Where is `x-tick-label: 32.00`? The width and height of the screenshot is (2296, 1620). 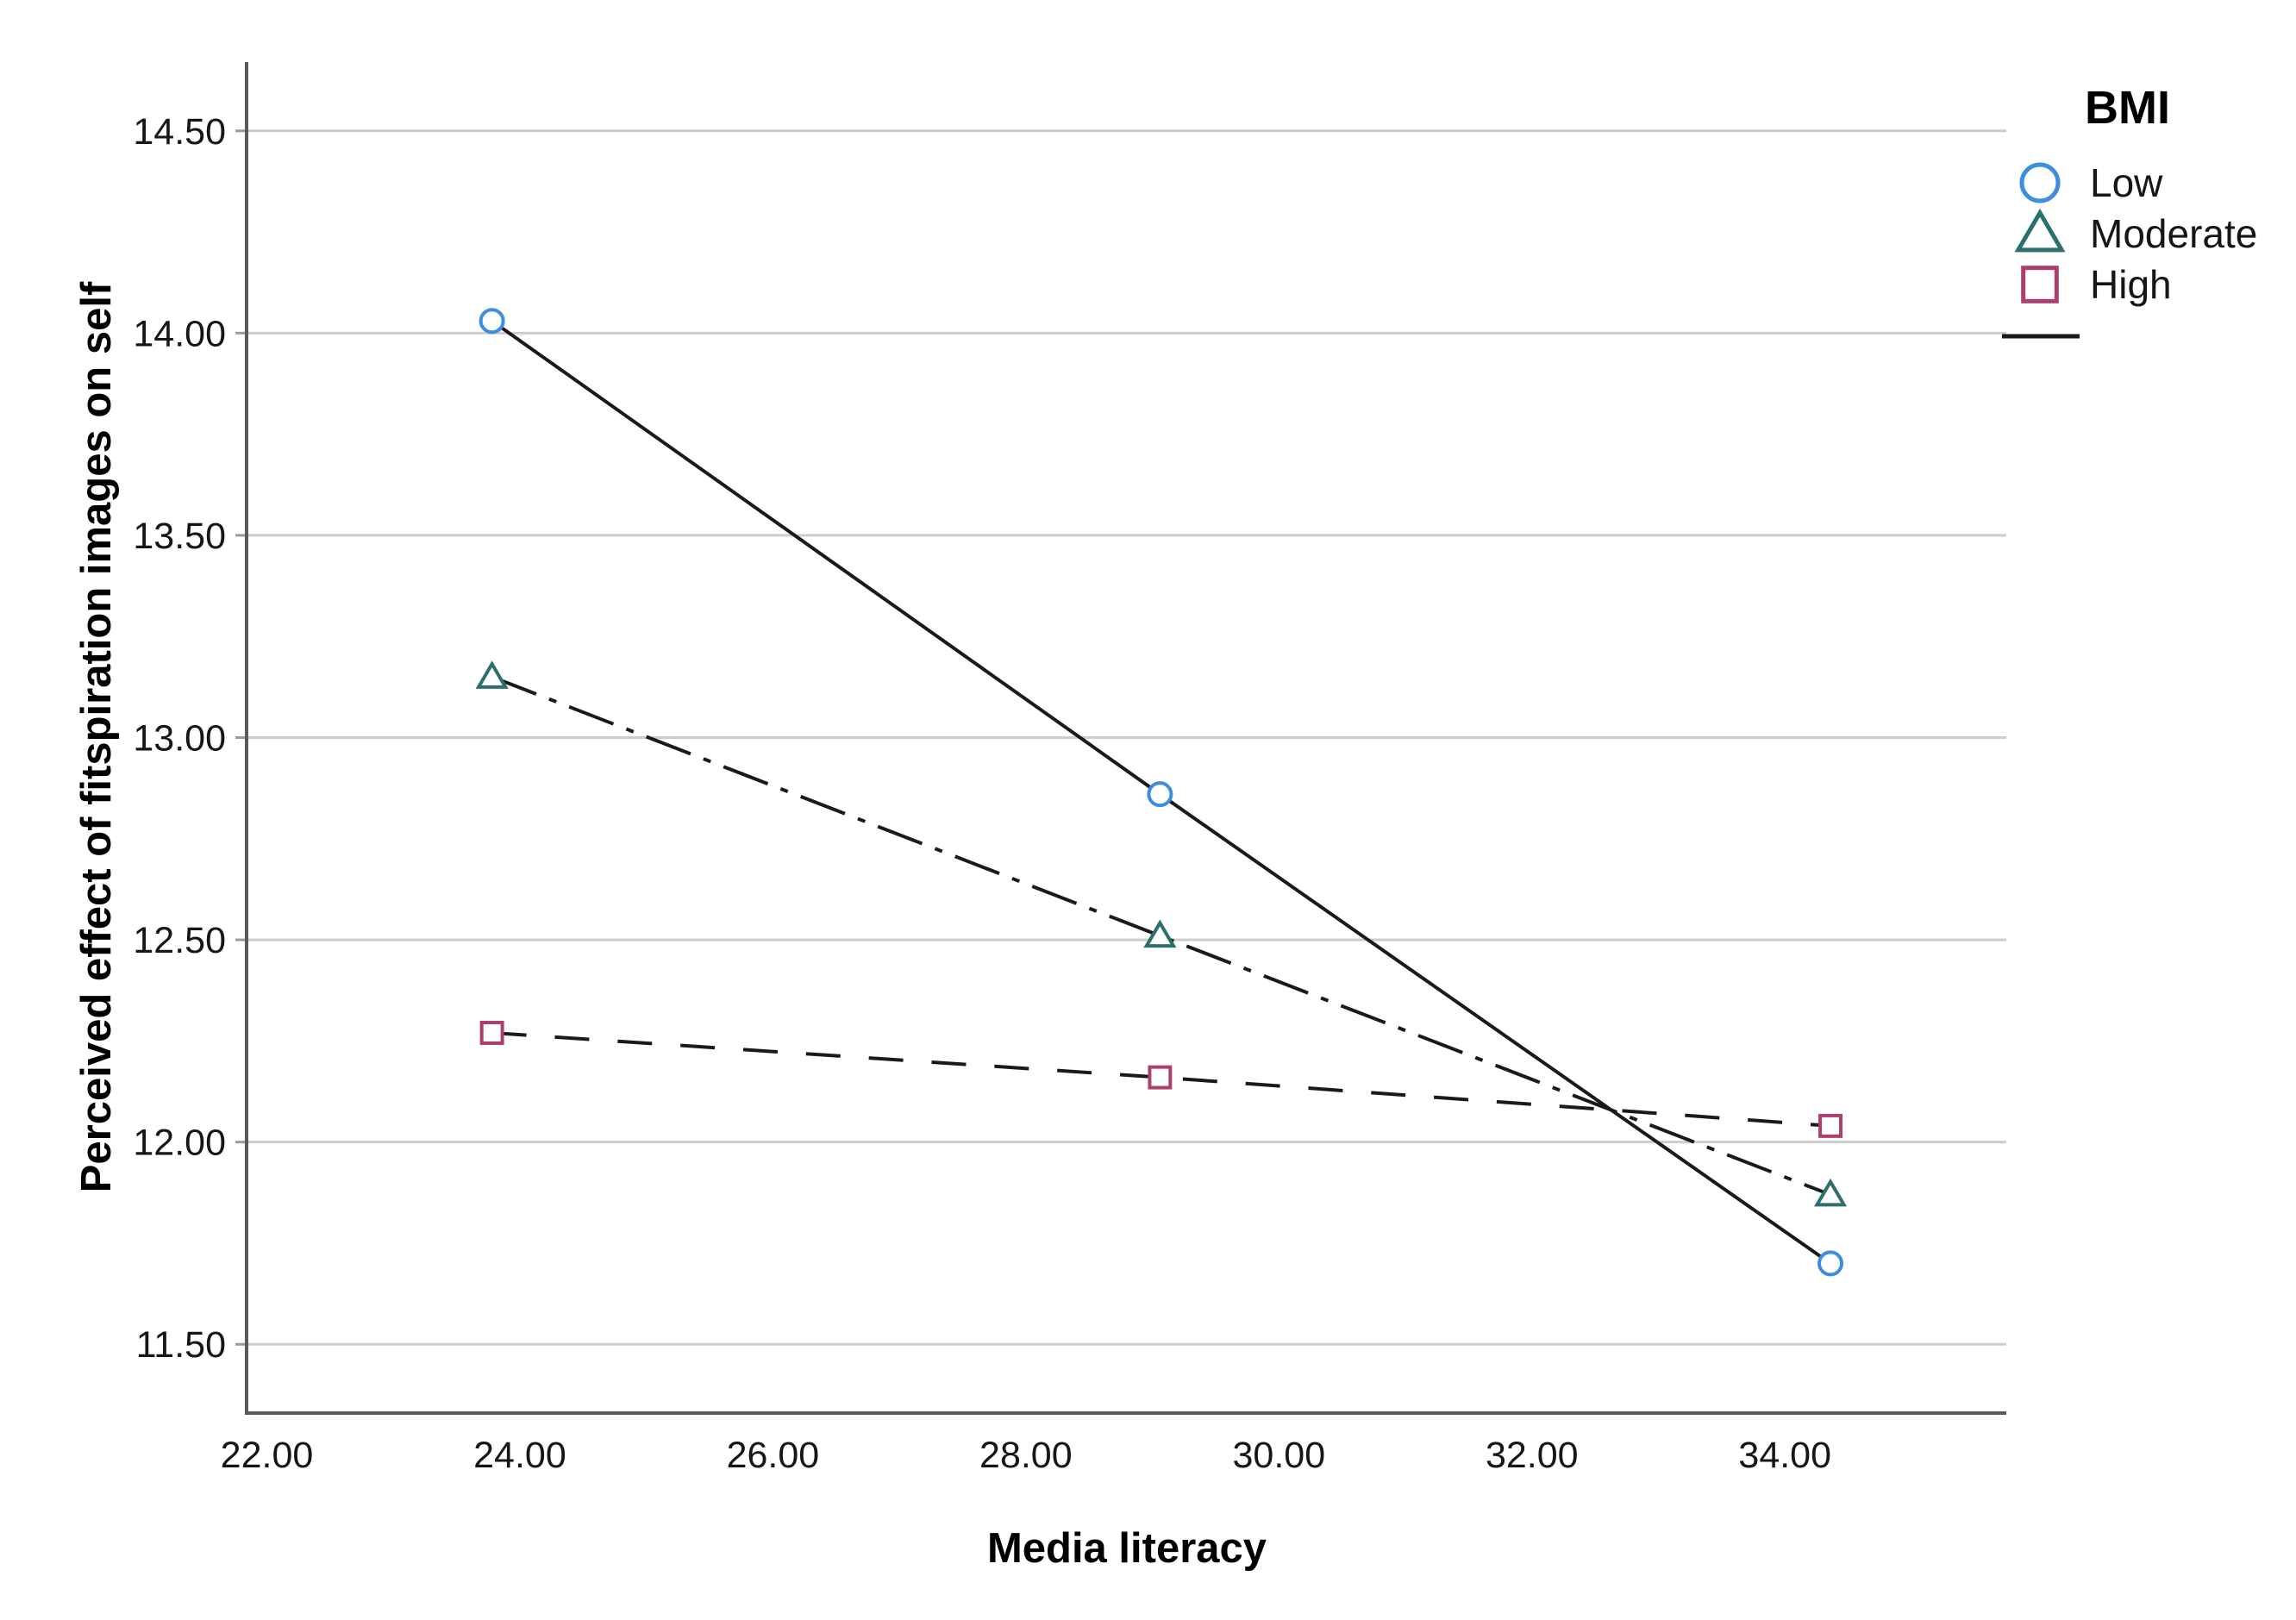
x-tick-label: 32.00 is located at coordinates (1532, 1455).